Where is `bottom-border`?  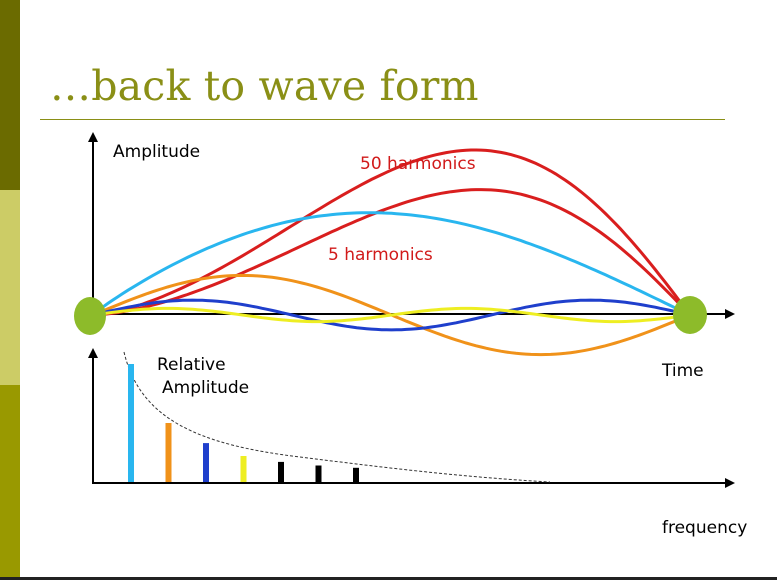 bottom-border is located at coordinates (388, 578).